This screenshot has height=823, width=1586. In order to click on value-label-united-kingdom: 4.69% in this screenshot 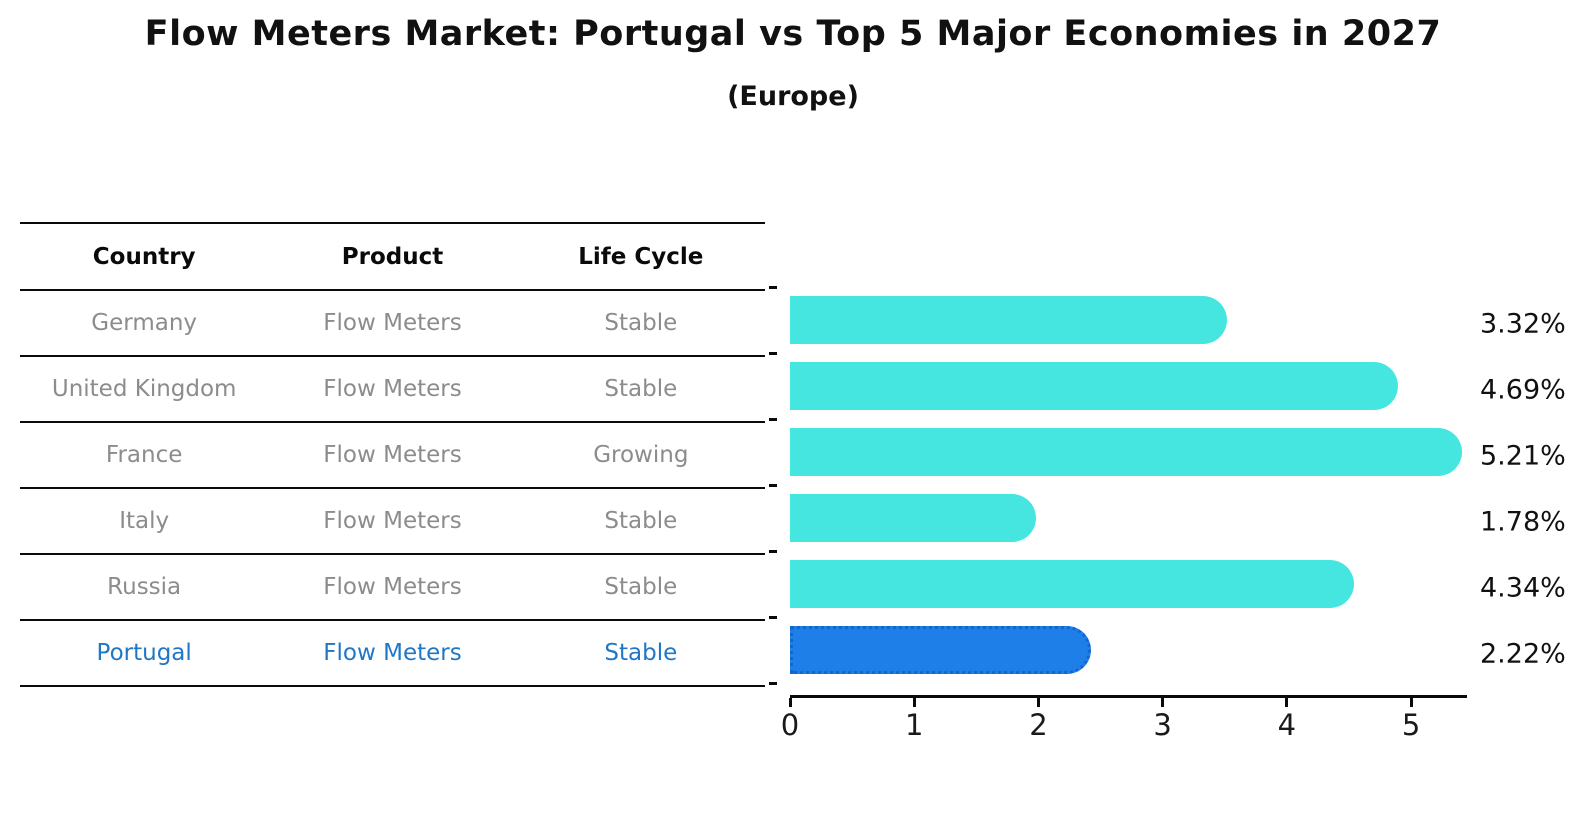, I will do `click(1523, 390)`.